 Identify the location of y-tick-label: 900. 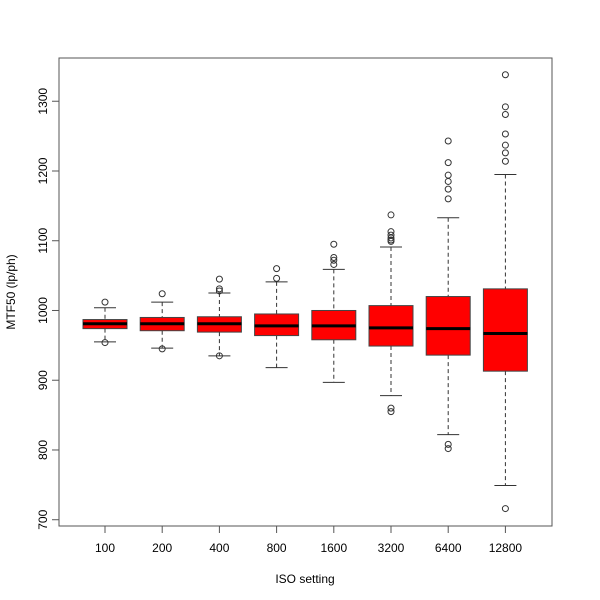
(43, 380).